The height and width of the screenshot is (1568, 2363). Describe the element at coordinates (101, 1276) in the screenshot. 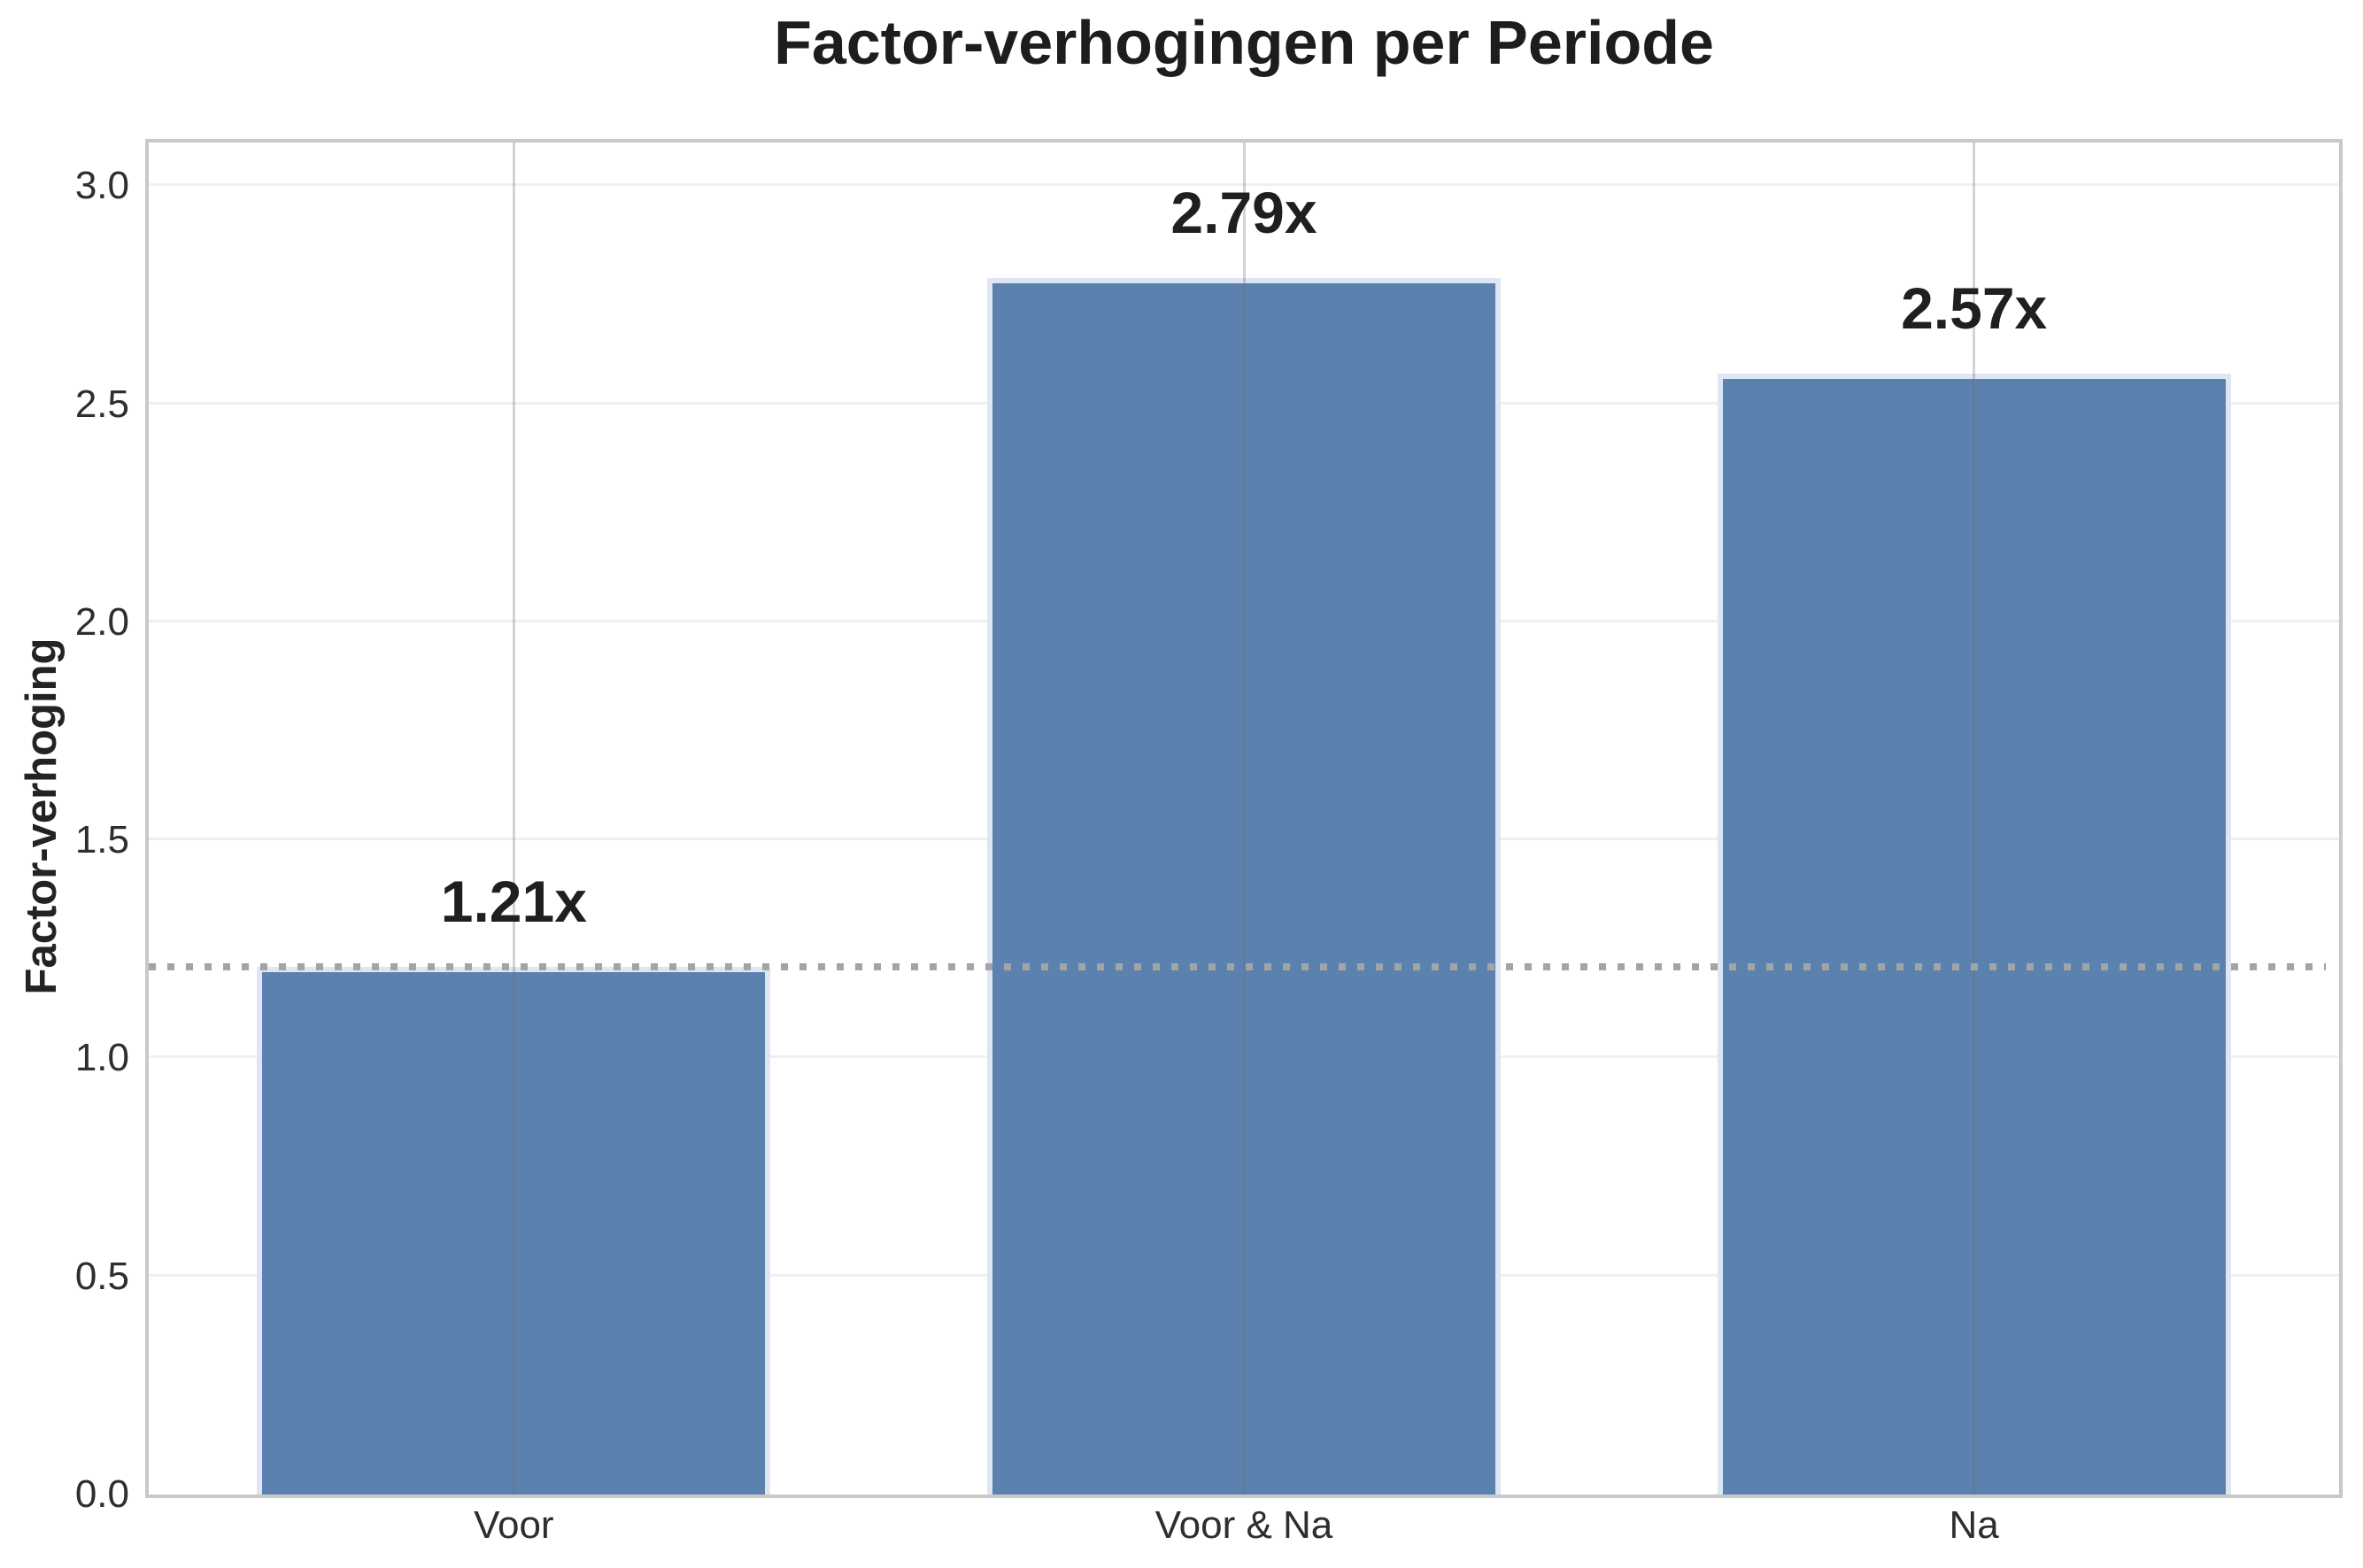

I see `y-tick-label: 0.5` at that location.